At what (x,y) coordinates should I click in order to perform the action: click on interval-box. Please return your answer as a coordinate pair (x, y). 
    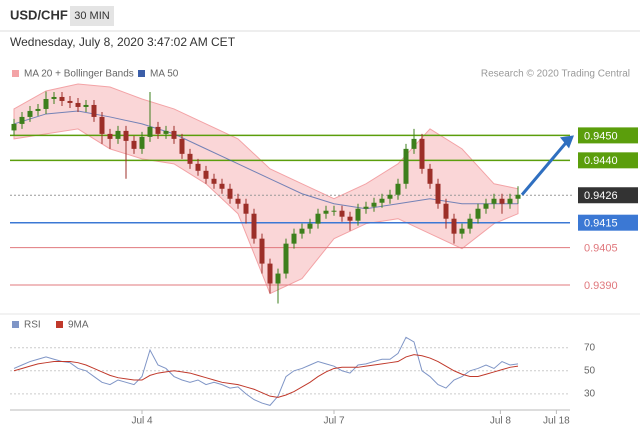
    Looking at the image, I should click on (92, 16).